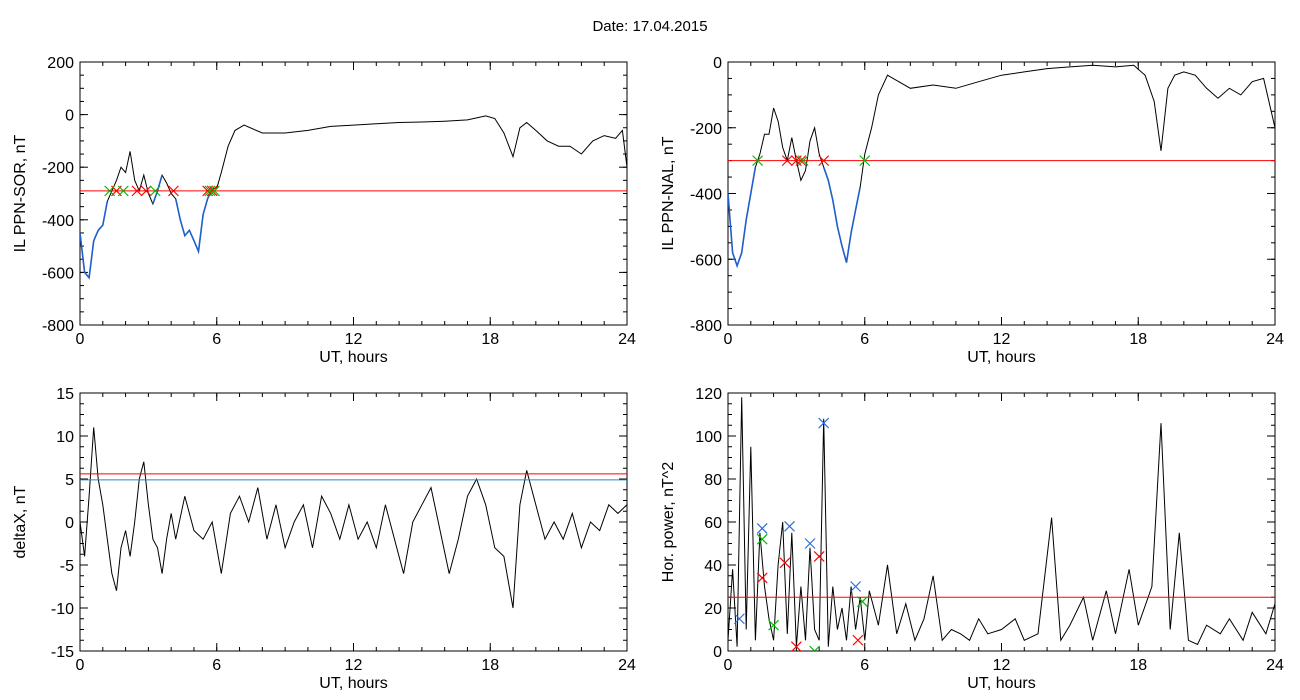 The height and width of the screenshot is (700, 1300). I want to click on y-tick-label: -600, so click(706, 260).